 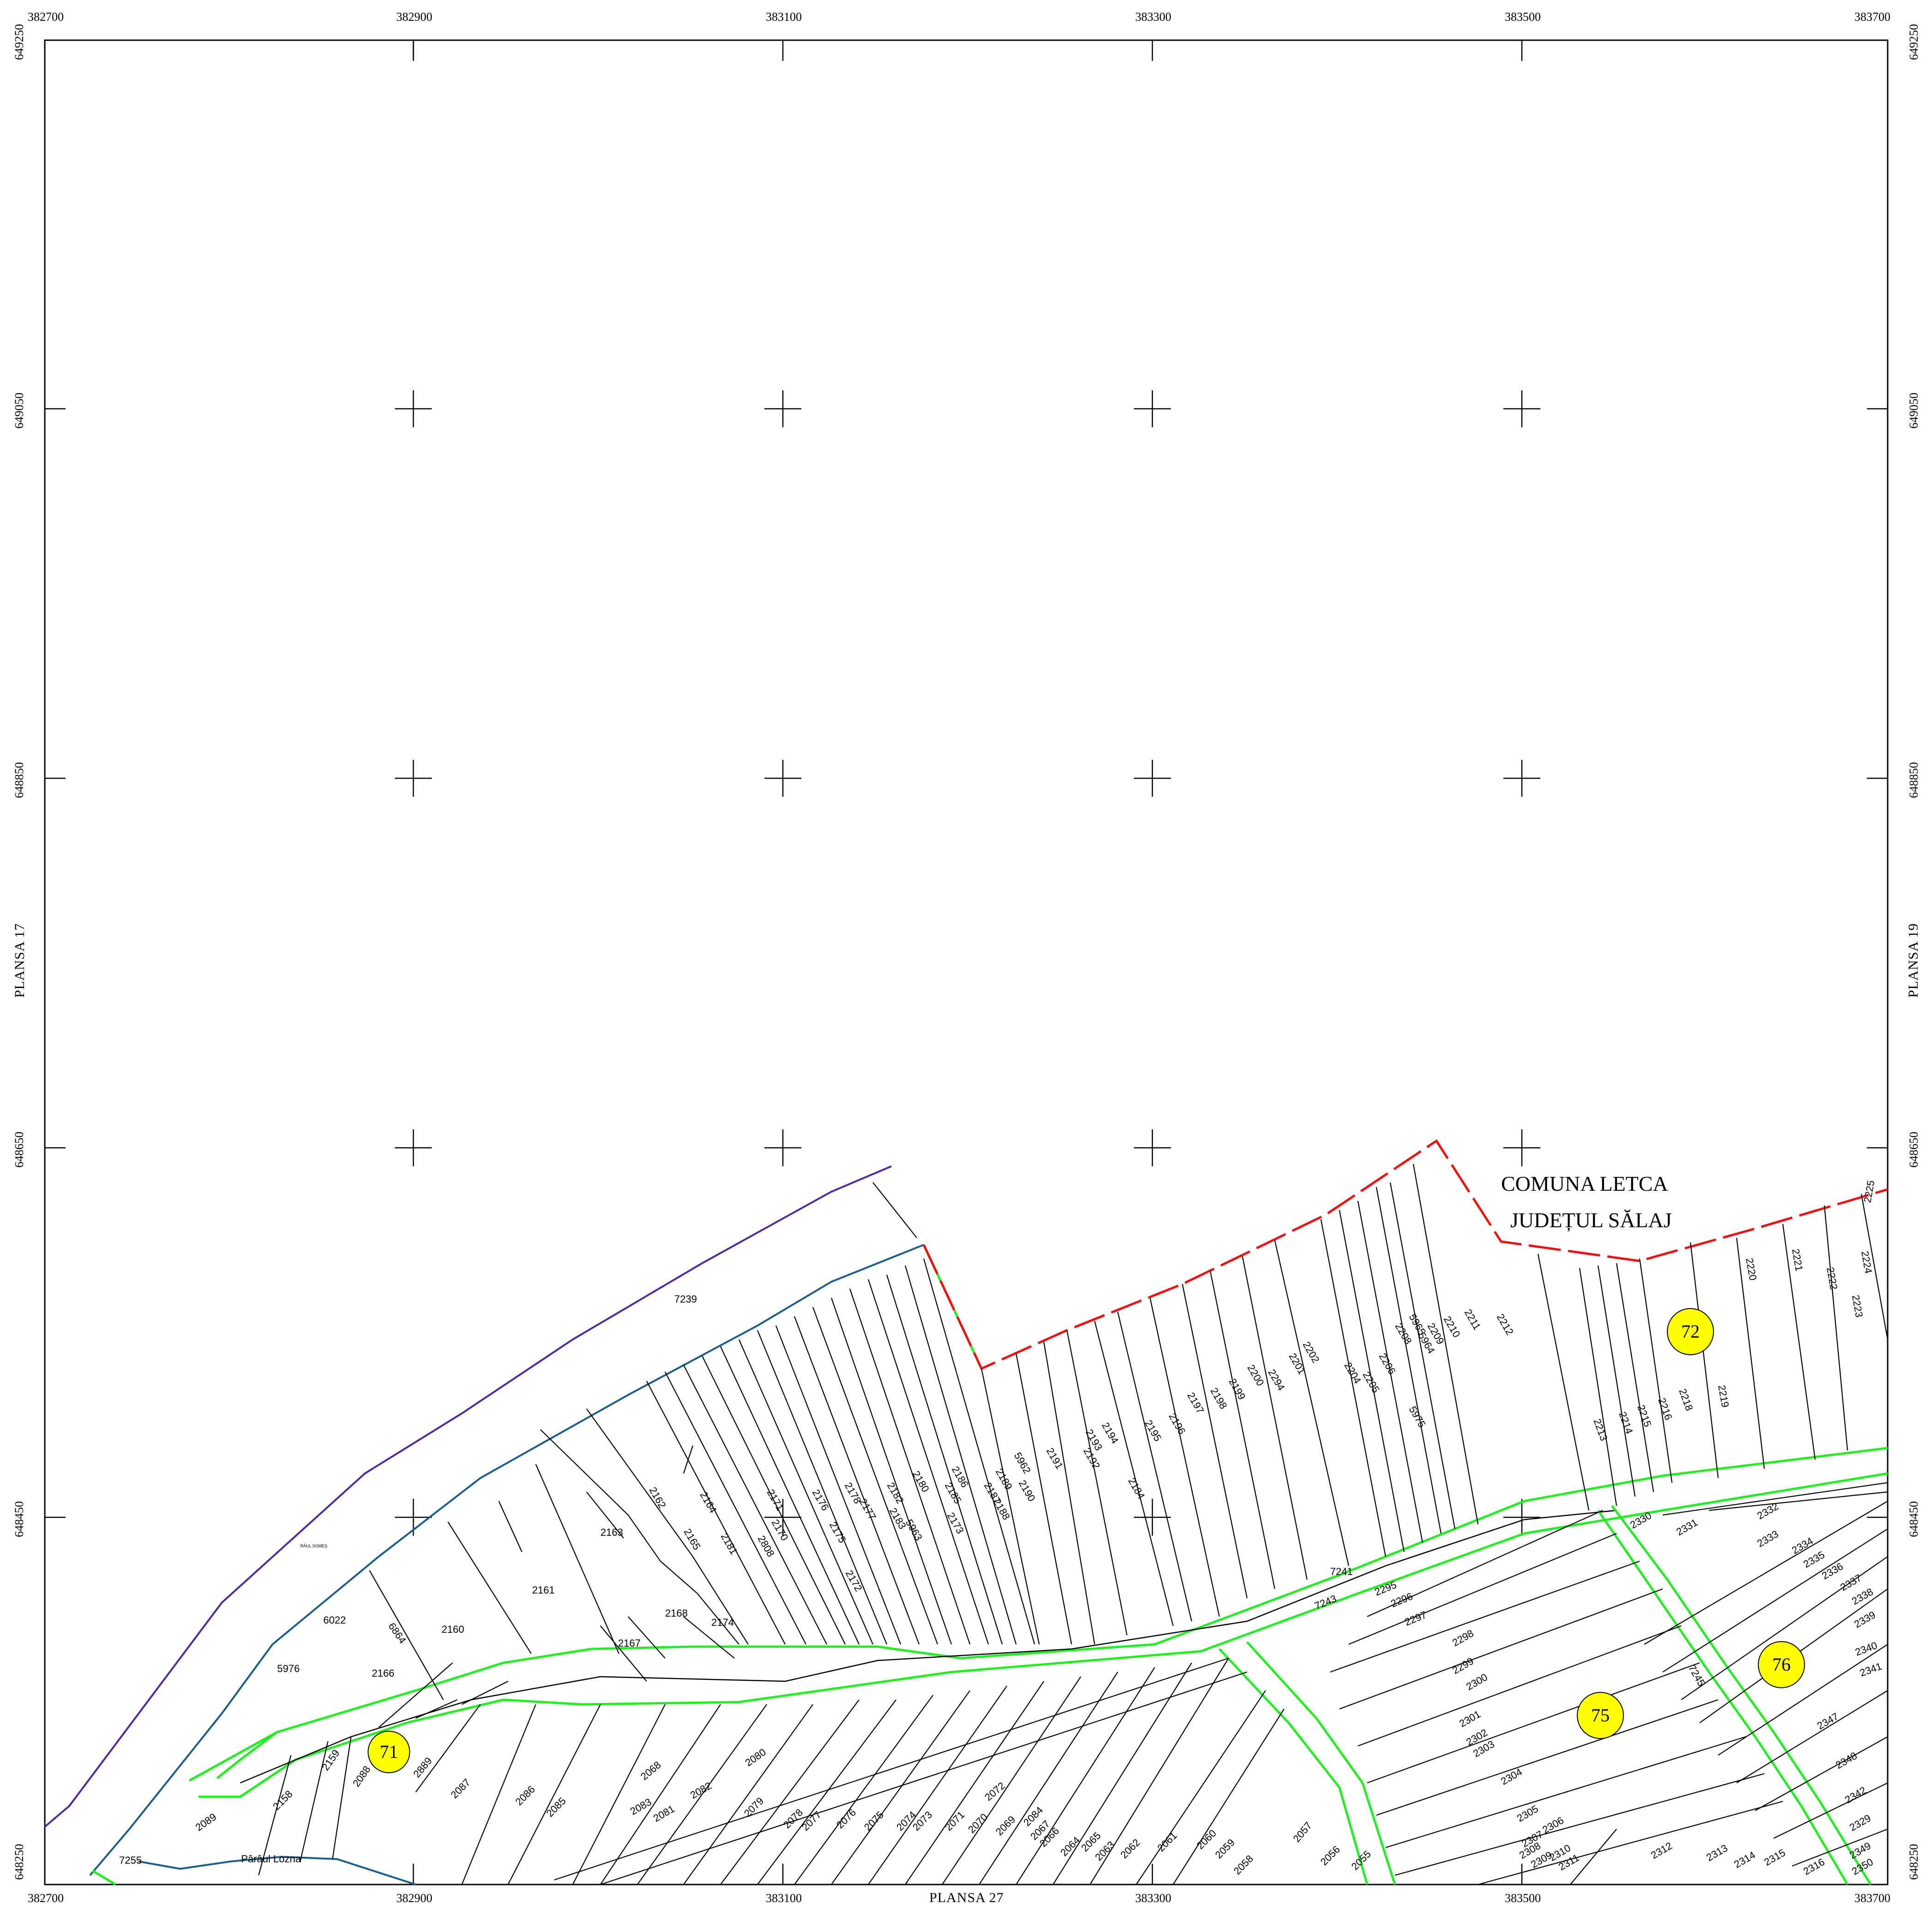 What do you see at coordinates (271, 1859) in the screenshot?
I see `stream-label: Pârâul Lozna` at bounding box center [271, 1859].